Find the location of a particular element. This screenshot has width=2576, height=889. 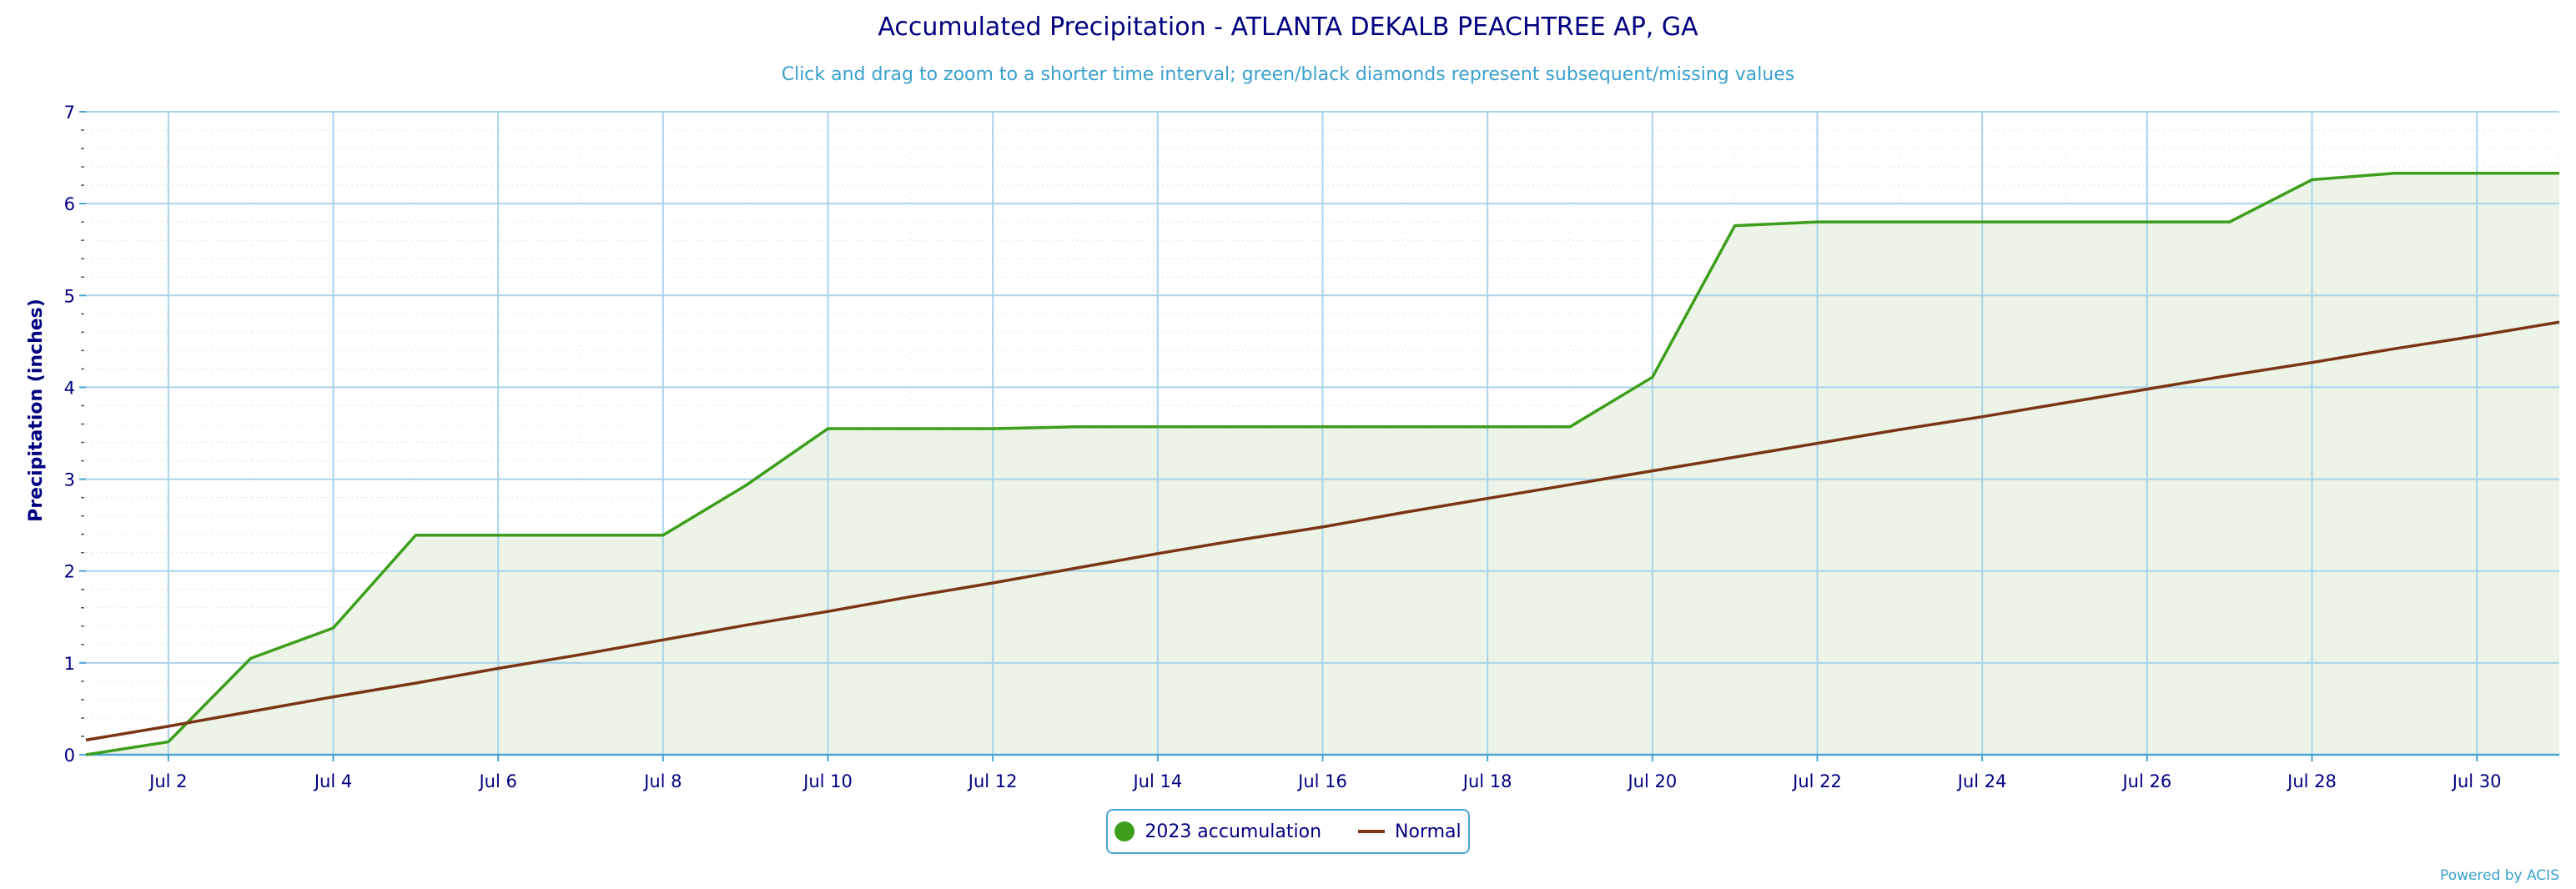

x-tick-label: Jul 16 is located at coordinates (1321, 781).